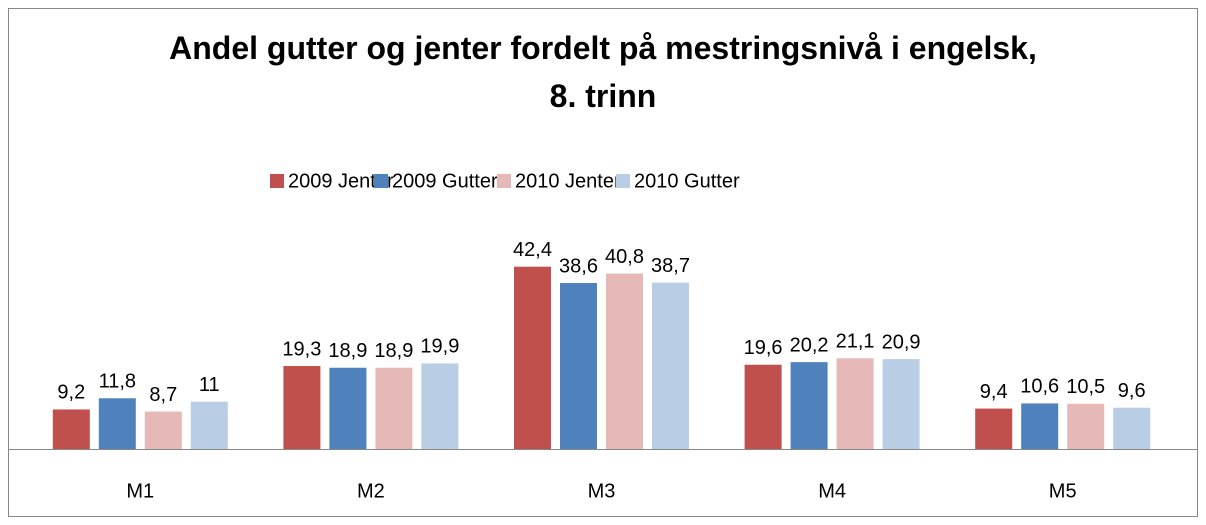 Image resolution: width=1206 pixels, height=525 pixels. I want to click on data-label: 19,3, so click(301, 349).